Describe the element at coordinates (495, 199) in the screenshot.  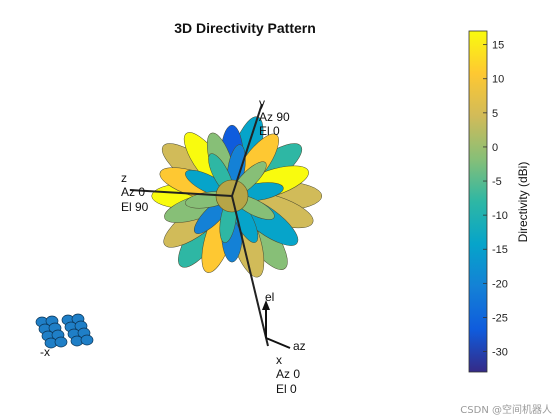
I see `colorbar-ticks: 15 10 5 0 -5 -10 -15 -20 -25 -30` at that location.